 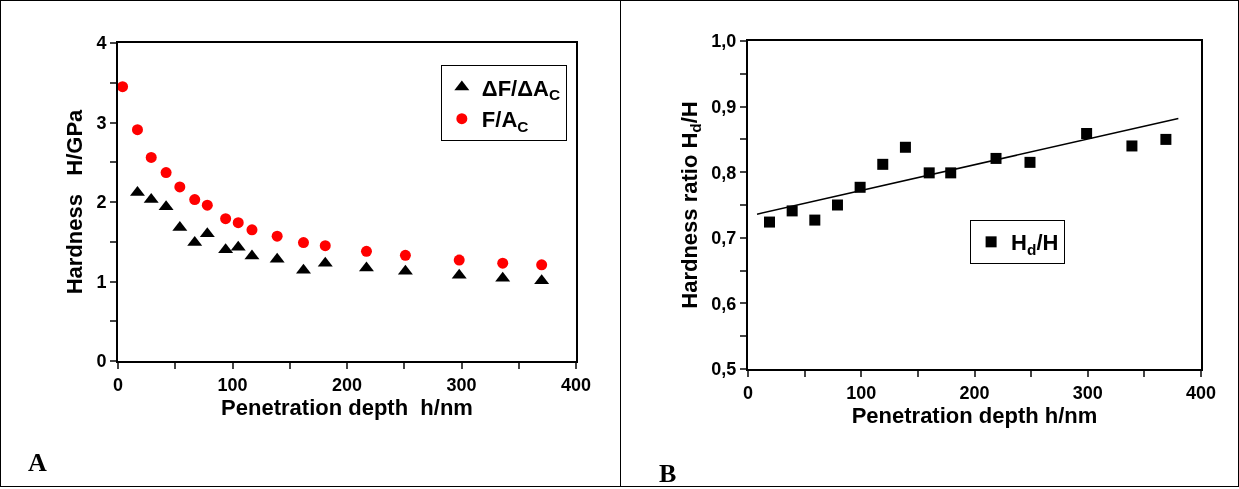 I want to click on legend-label: ΔF/ΔA$_{C}$, so click(x=521, y=89).